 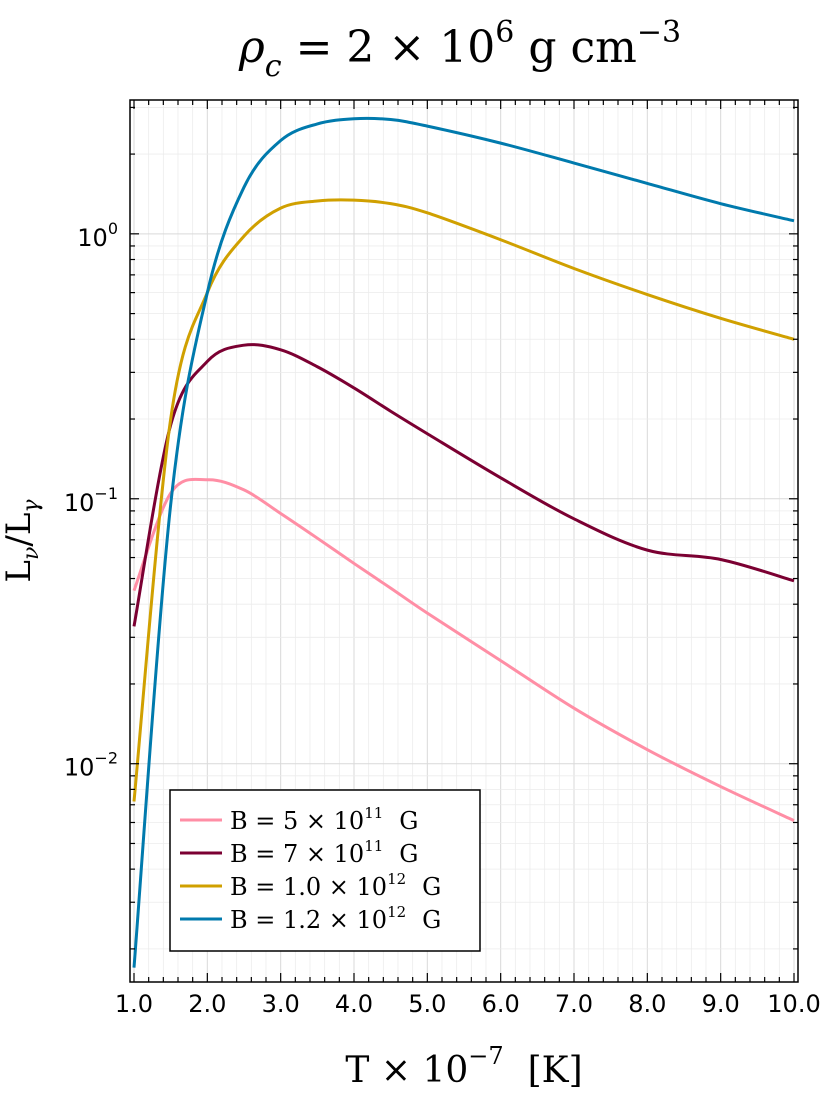 I want to click on y-tick-label: 10⁻¹, so click(x=91, y=500).